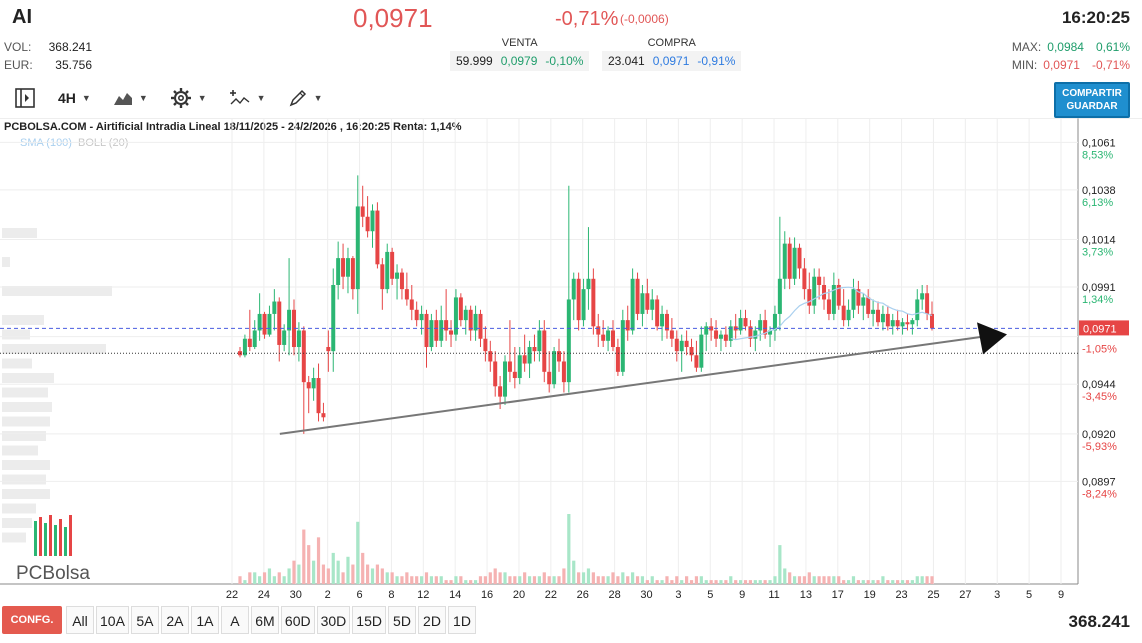  Describe the element at coordinates (401, 620) in the screenshot. I see `period-button: 5D` at that location.